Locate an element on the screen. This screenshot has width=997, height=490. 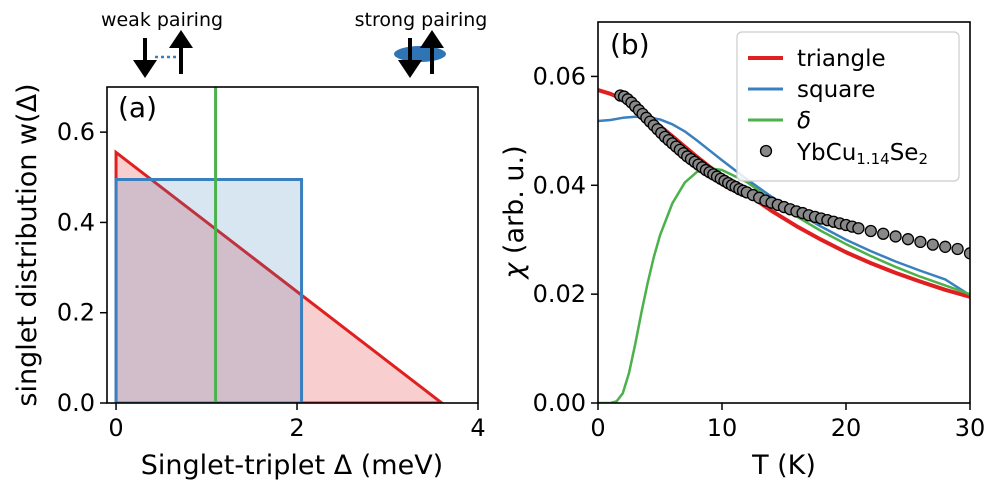
x-tick-label: 4 is located at coordinates (477, 428).